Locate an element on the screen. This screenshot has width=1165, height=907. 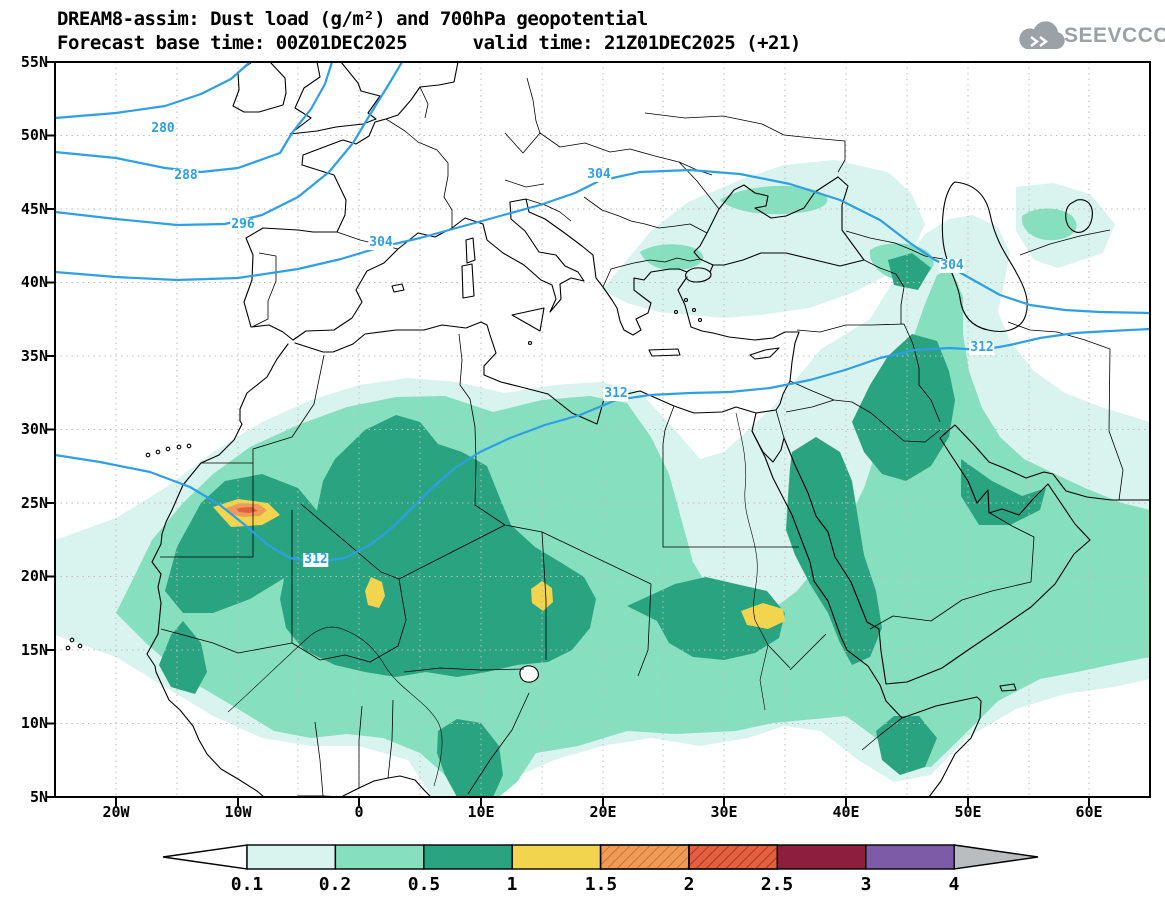
contour-label-304-e: 304 is located at coordinates (952, 265).